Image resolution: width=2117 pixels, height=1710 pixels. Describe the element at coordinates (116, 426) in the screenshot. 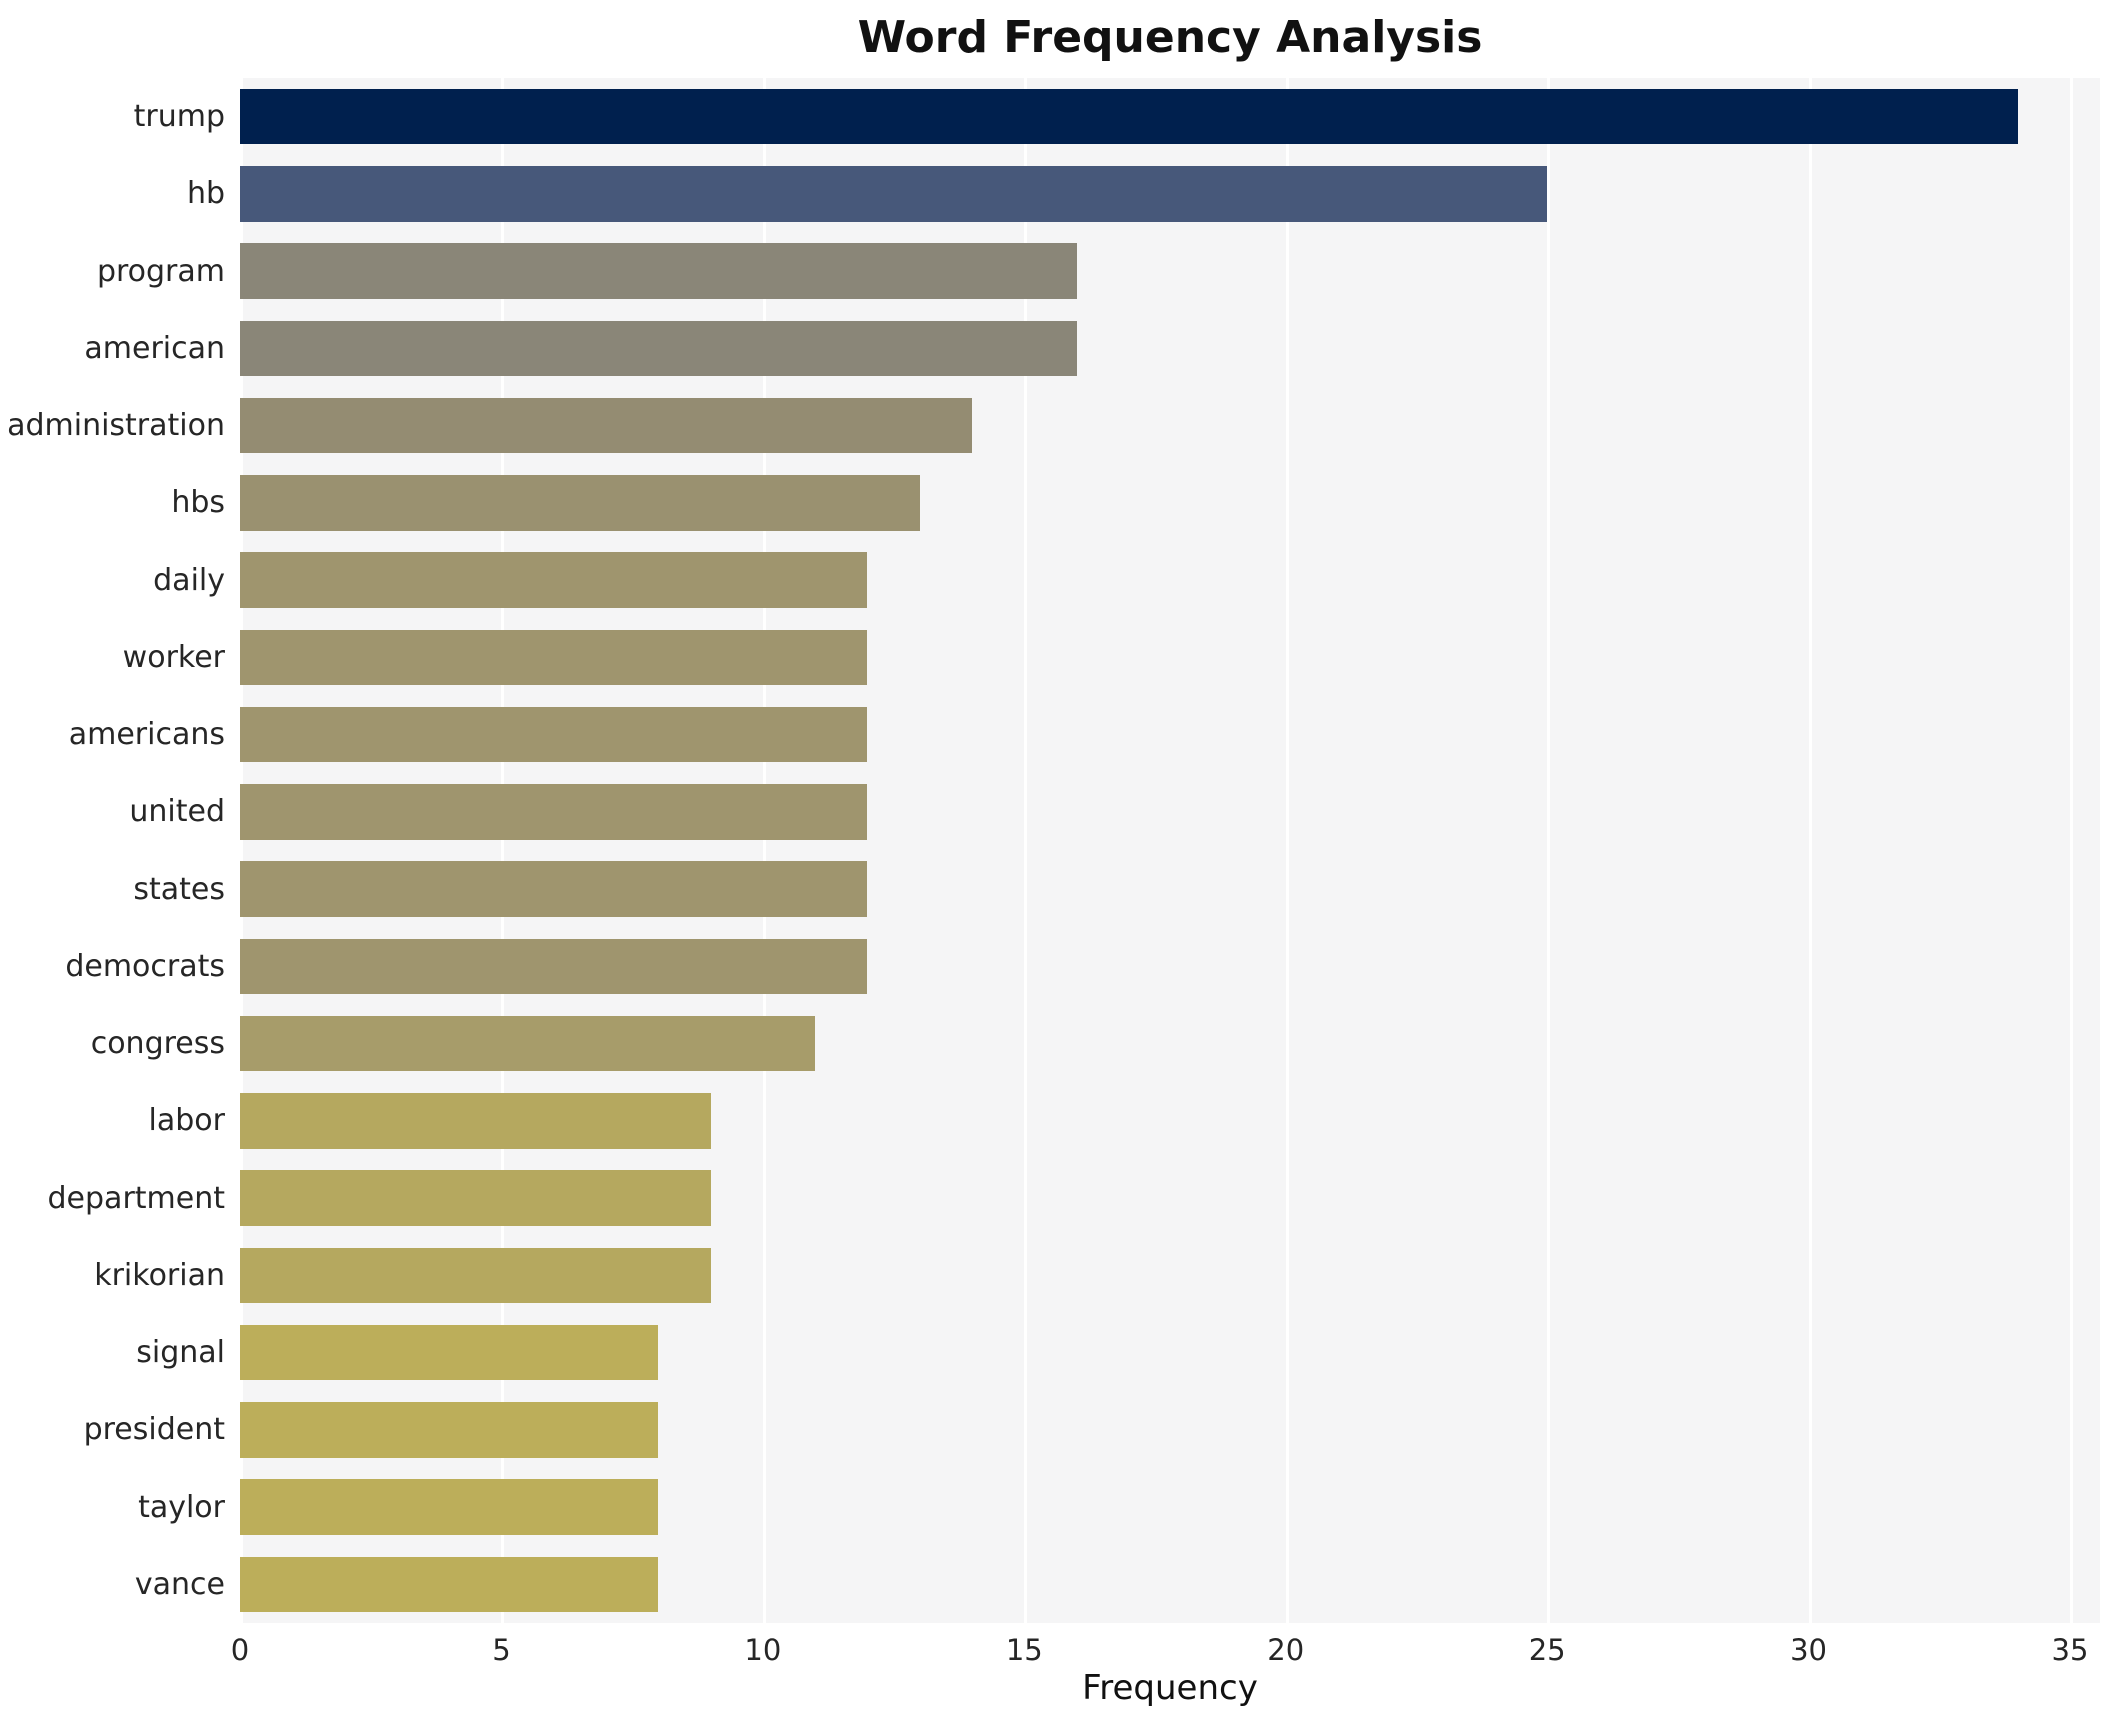

I see `y-tick-label: administration` at that location.